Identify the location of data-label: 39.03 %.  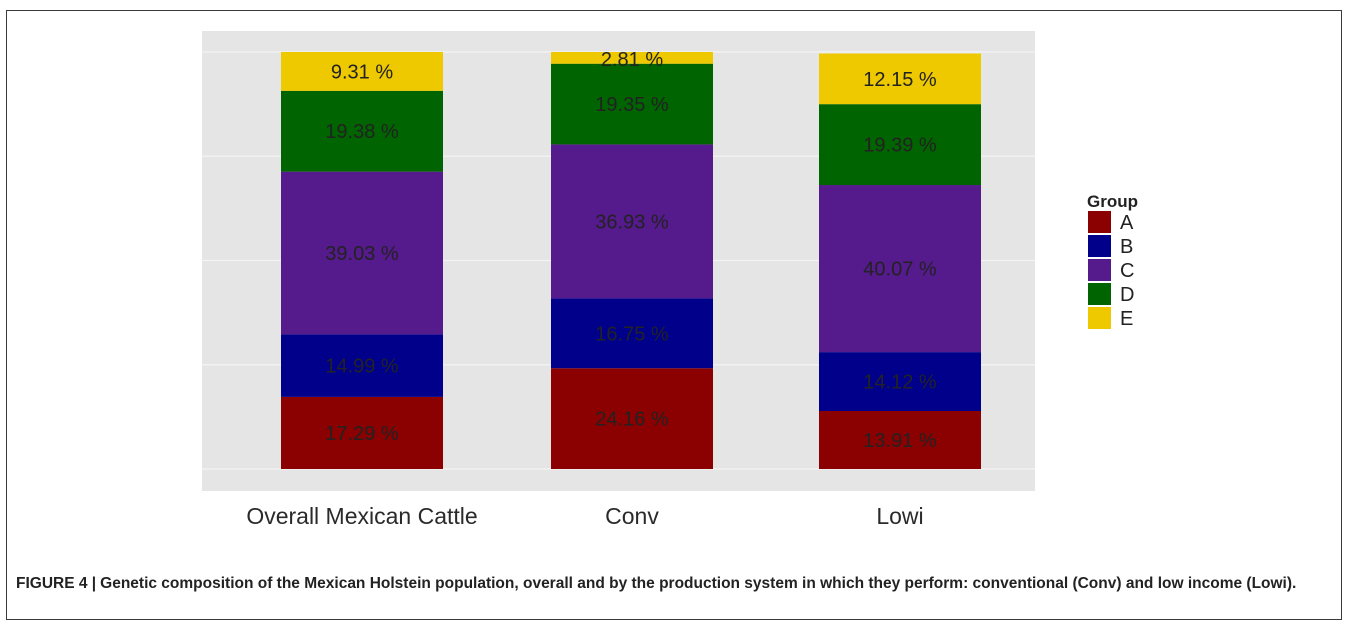
(362, 254).